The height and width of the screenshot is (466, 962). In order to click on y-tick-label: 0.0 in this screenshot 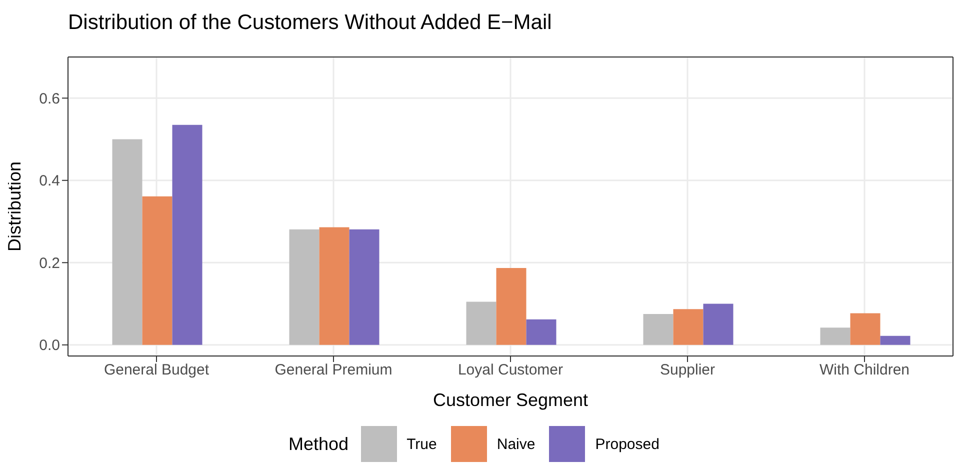, I will do `click(49, 345)`.